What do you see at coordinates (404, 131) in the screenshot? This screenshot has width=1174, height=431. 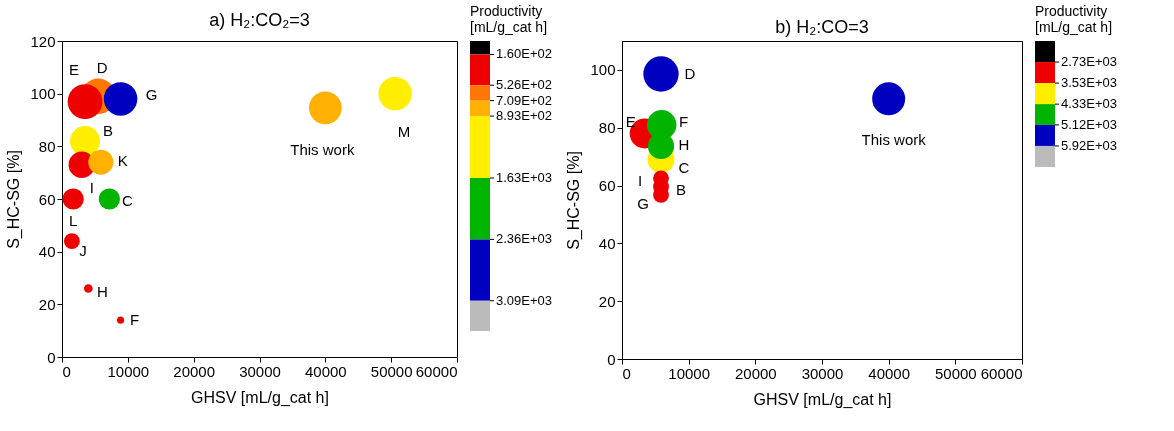 I see `annotation: M` at bounding box center [404, 131].